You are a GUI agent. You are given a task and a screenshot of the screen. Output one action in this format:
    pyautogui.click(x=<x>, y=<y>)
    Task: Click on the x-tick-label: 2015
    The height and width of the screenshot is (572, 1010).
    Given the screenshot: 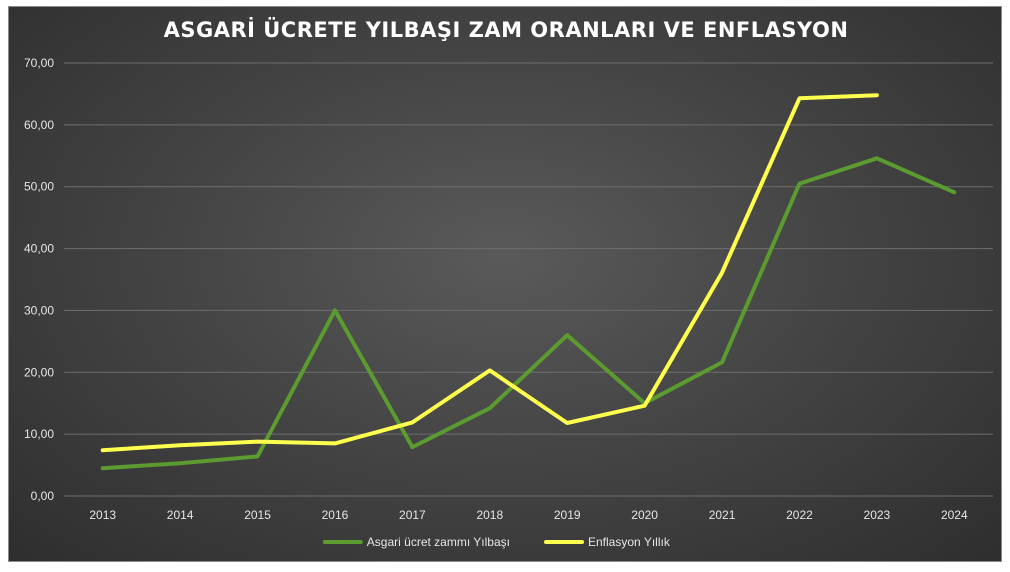 What is the action you would take?
    pyautogui.click(x=257, y=515)
    